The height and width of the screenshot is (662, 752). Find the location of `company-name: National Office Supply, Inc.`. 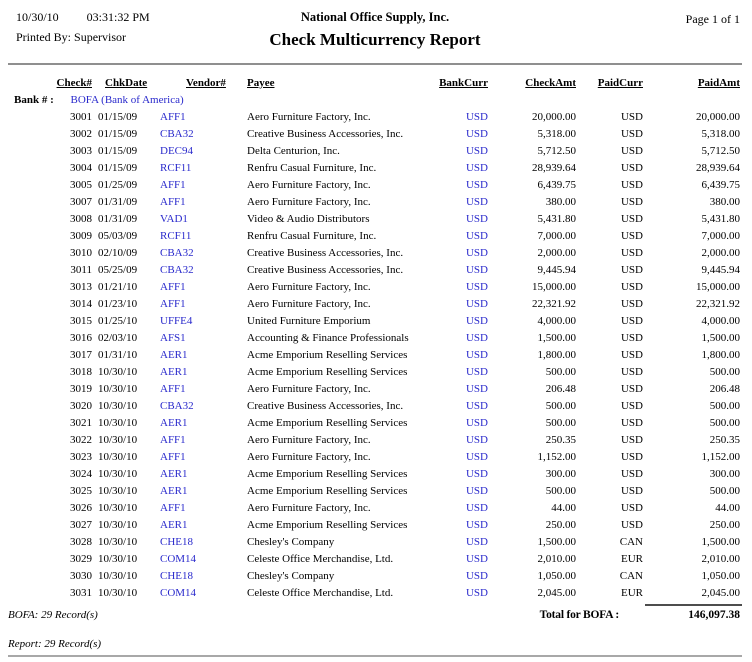

company-name: National Office Supply, Inc. is located at coordinates (375, 17).